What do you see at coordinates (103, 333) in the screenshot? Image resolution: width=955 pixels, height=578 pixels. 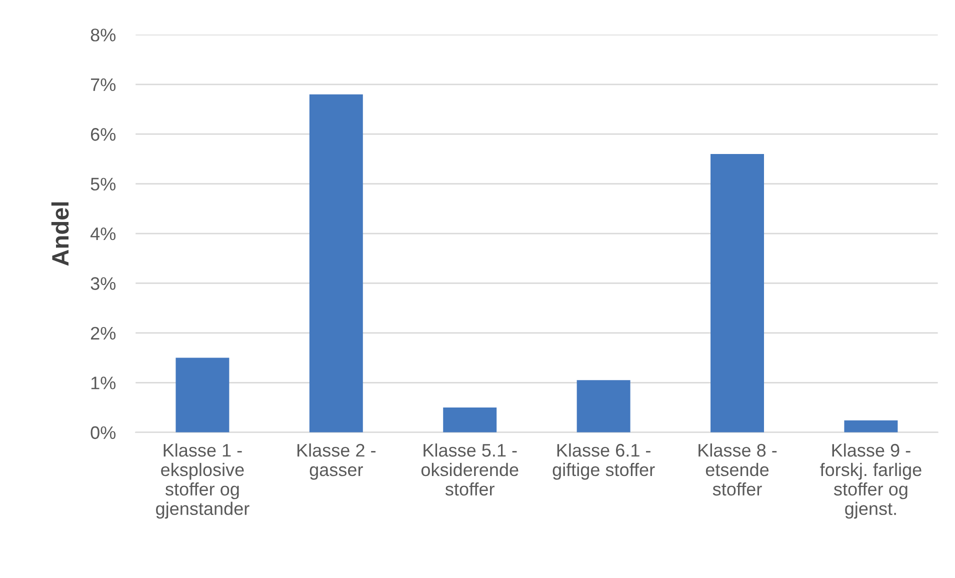 I see `y-tick-label: 2%` at bounding box center [103, 333].